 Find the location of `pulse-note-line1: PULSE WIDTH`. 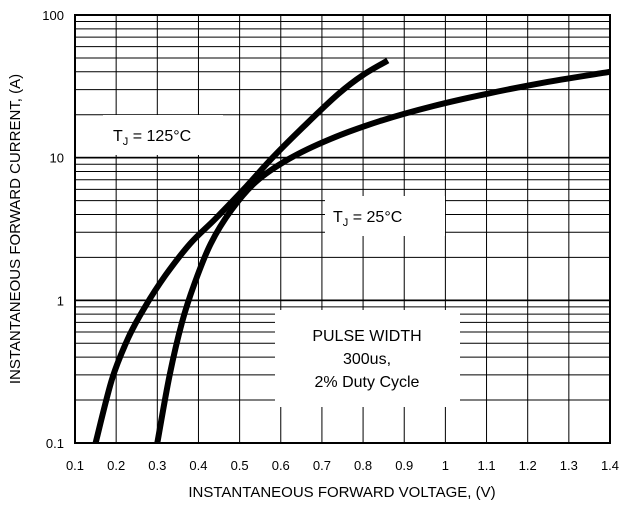

pulse-note-line1: PULSE WIDTH is located at coordinates (366, 336).